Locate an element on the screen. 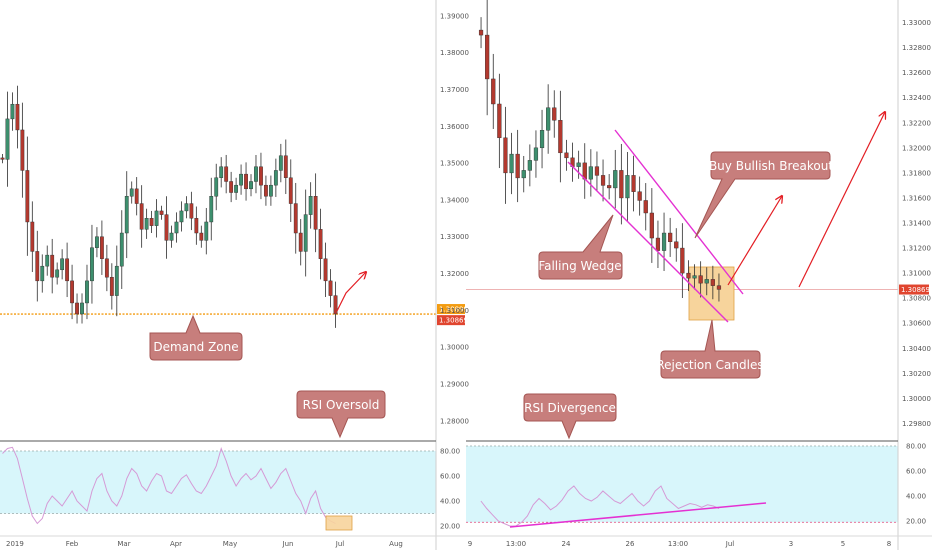 This screenshot has height=550, width=932. right-y-tick-label: 1.32600 is located at coordinates (916, 73).